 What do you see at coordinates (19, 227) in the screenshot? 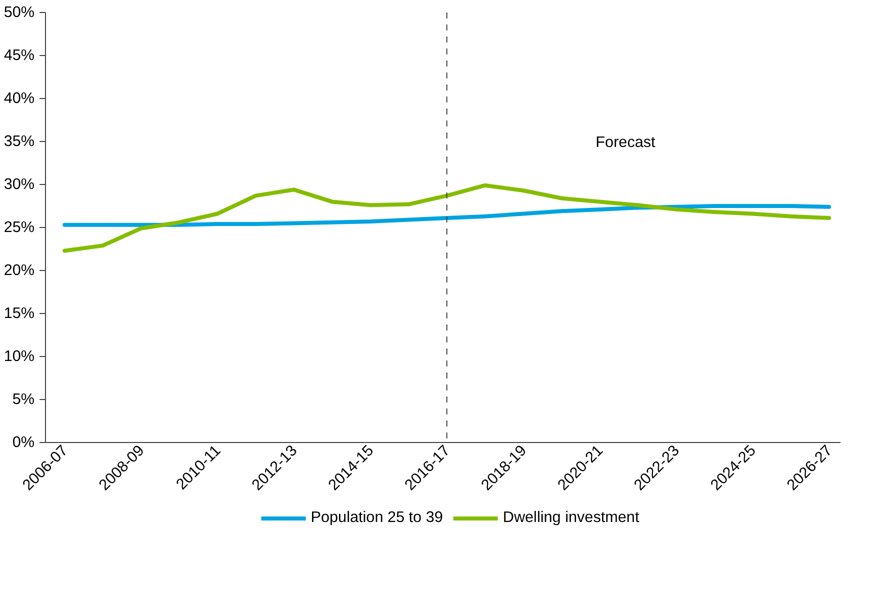
I see `y-tick-label: 25%` at bounding box center [19, 227].